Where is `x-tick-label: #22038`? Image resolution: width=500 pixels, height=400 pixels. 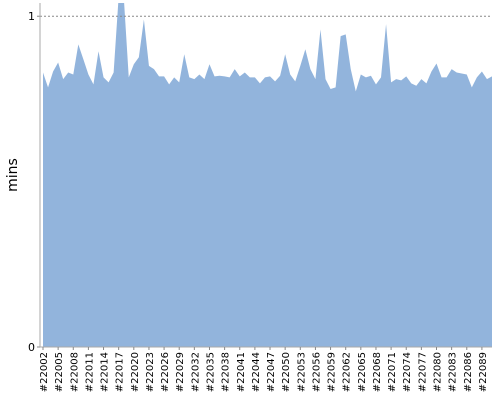
x-tick-label: #22038 is located at coordinates (226, 372).